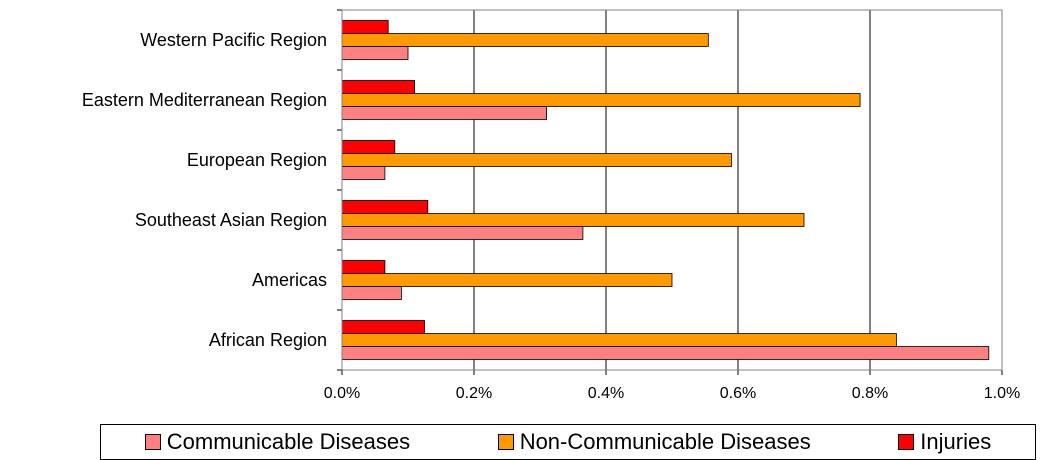 This screenshot has width=1047, height=460. I want to click on category-label: Eastern Mediterranean Region, so click(204, 100).